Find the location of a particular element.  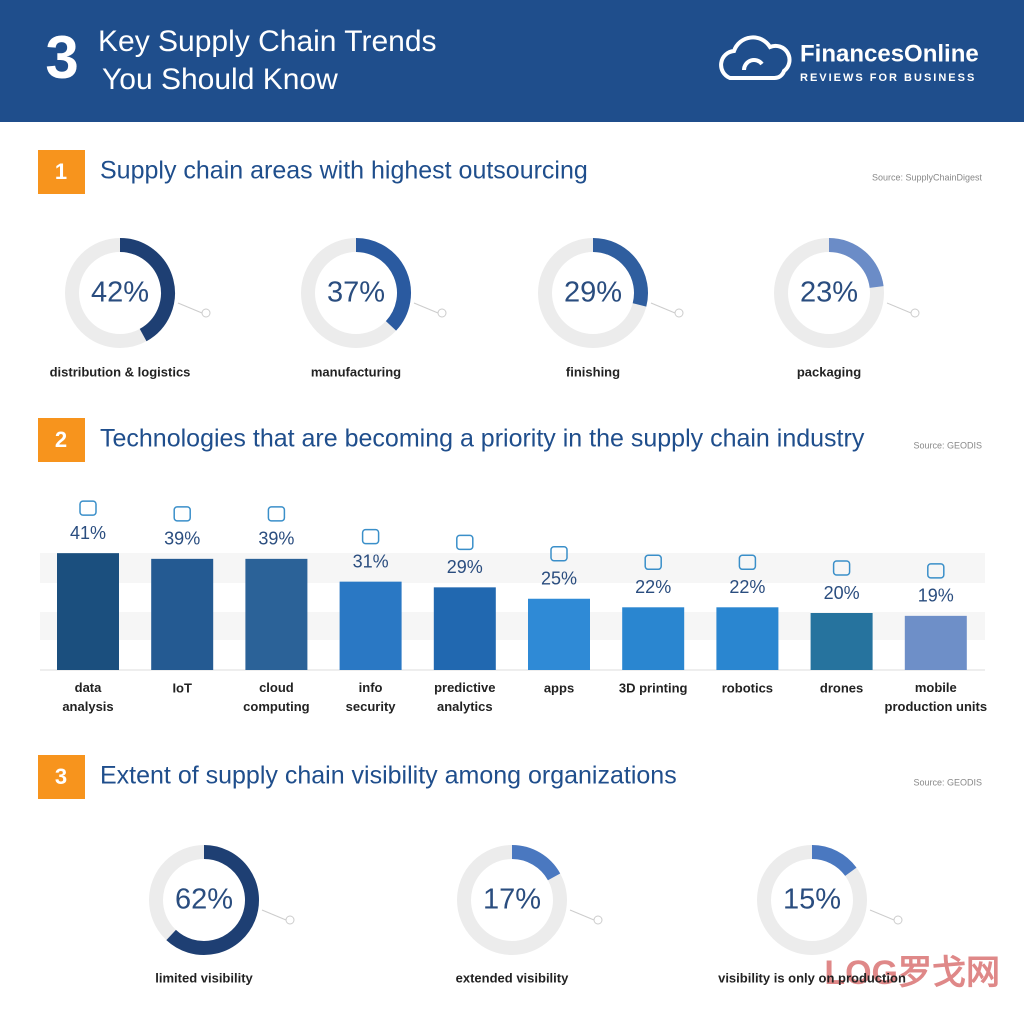

category-label-line: production units is located at coordinates (936, 706).